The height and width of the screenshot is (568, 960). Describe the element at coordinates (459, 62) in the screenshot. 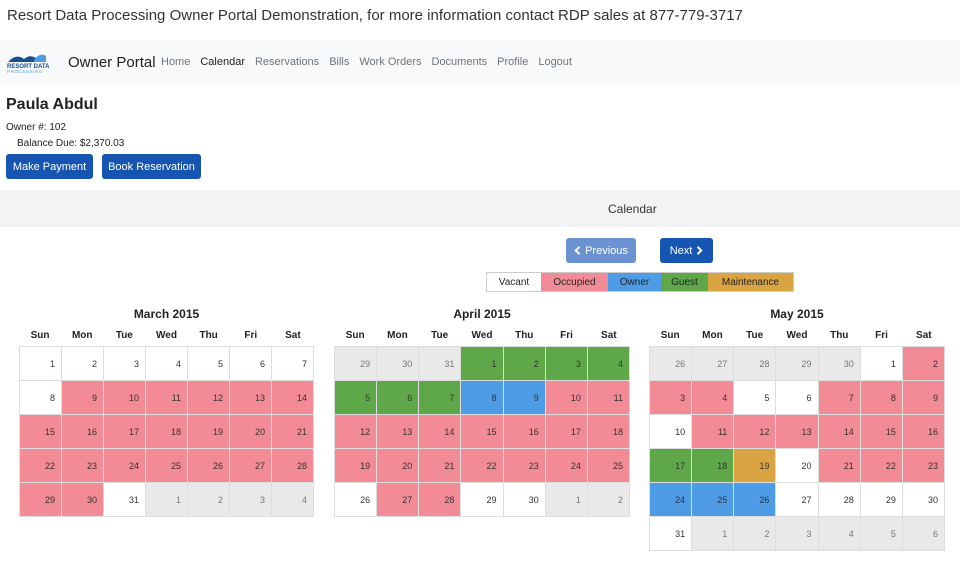

I see `nav-documents: Documents` at that location.